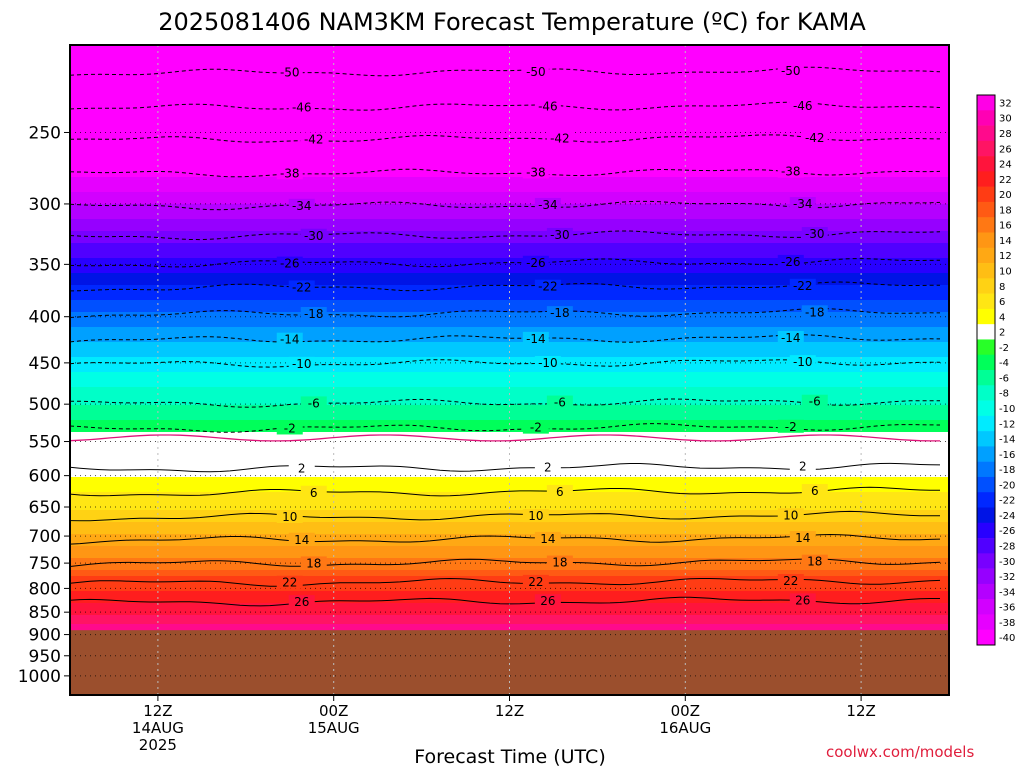 Image resolution: width=1024 pixels, height=768 pixels. I want to click on y-tick-label: 900, so click(45, 636).